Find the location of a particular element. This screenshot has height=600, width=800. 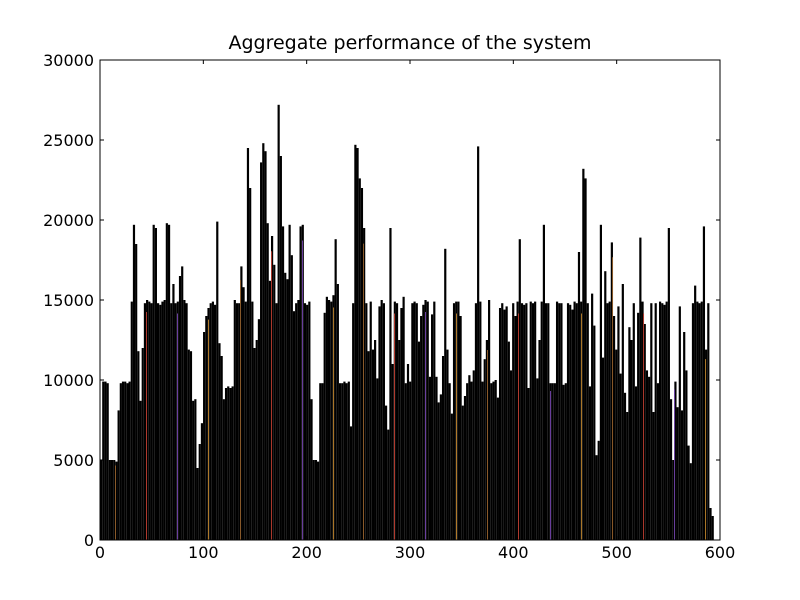

y-tick-label: 25000 is located at coordinates (68, 140).